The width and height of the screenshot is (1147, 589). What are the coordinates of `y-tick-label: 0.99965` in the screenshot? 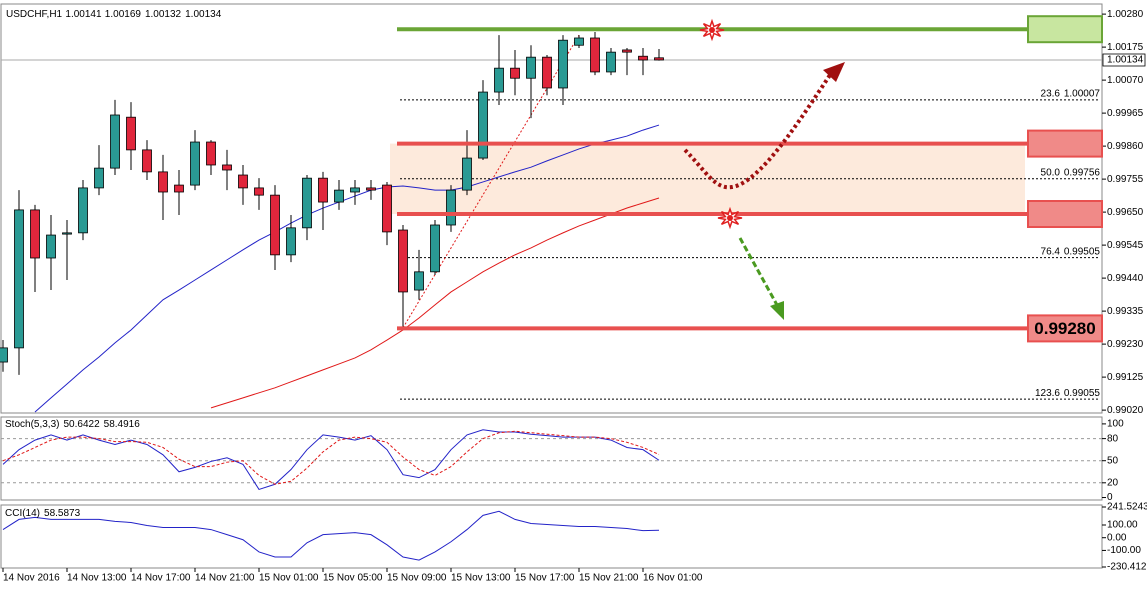 It's located at (1125, 113).